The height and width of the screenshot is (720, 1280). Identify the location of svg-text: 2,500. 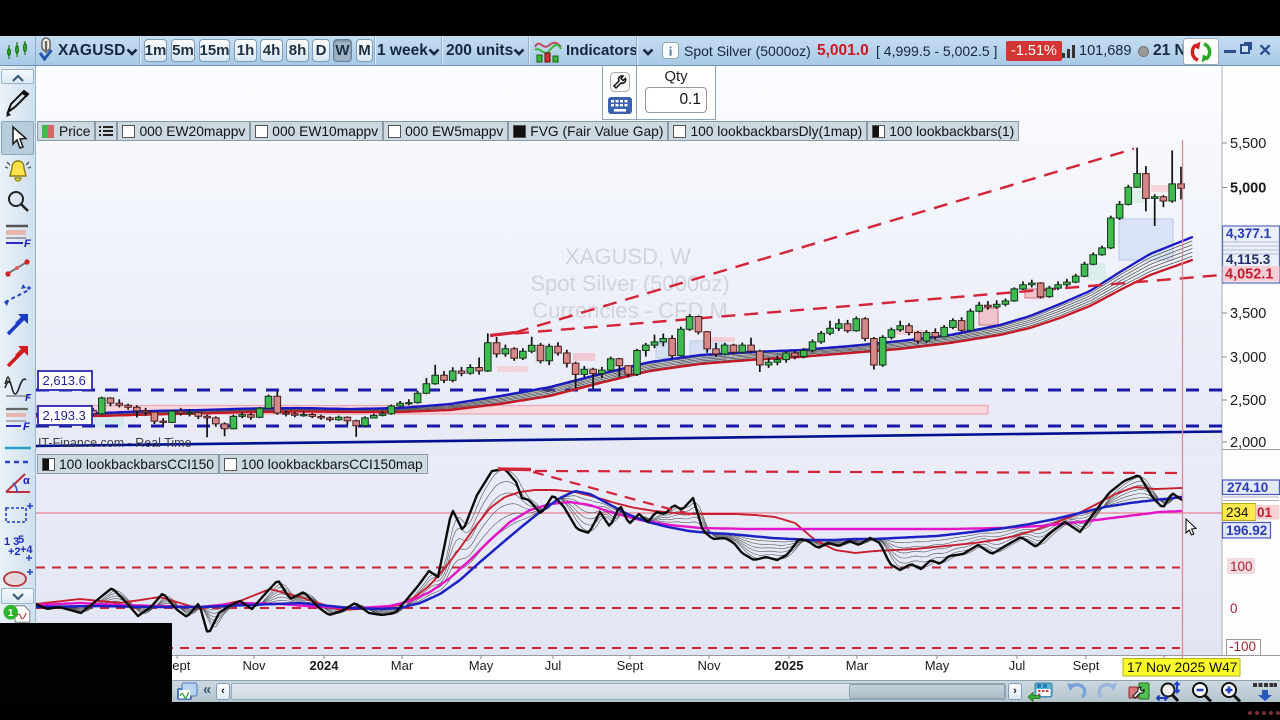
(1248, 401).